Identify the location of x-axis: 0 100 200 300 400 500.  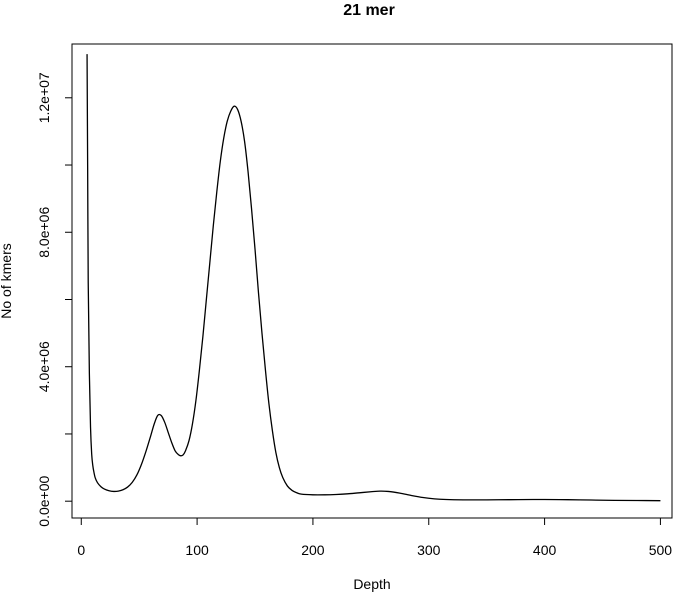
(375, 537).